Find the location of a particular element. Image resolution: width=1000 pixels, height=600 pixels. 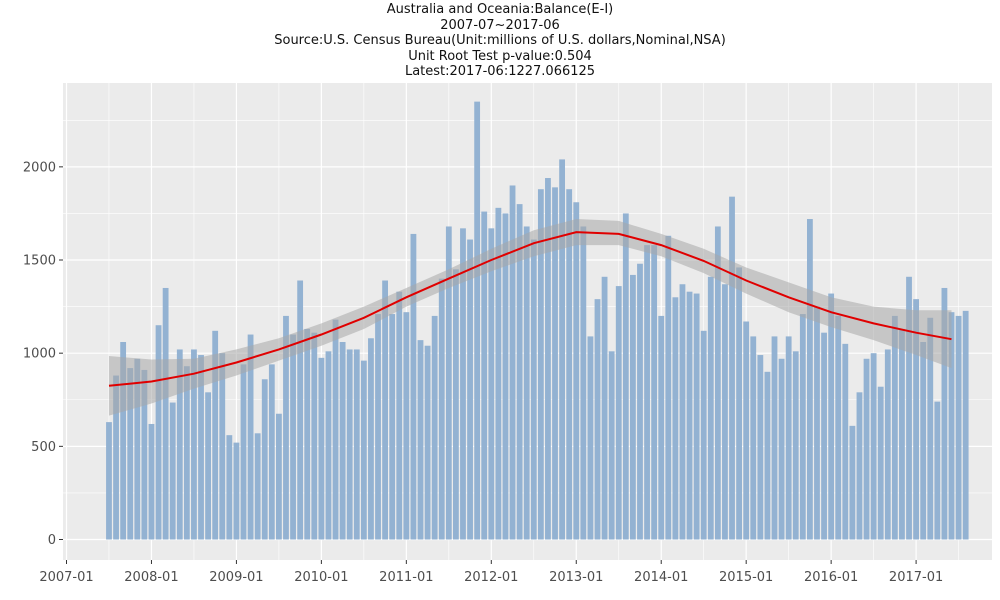

x-tick-label: 2013-01 is located at coordinates (576, 577).